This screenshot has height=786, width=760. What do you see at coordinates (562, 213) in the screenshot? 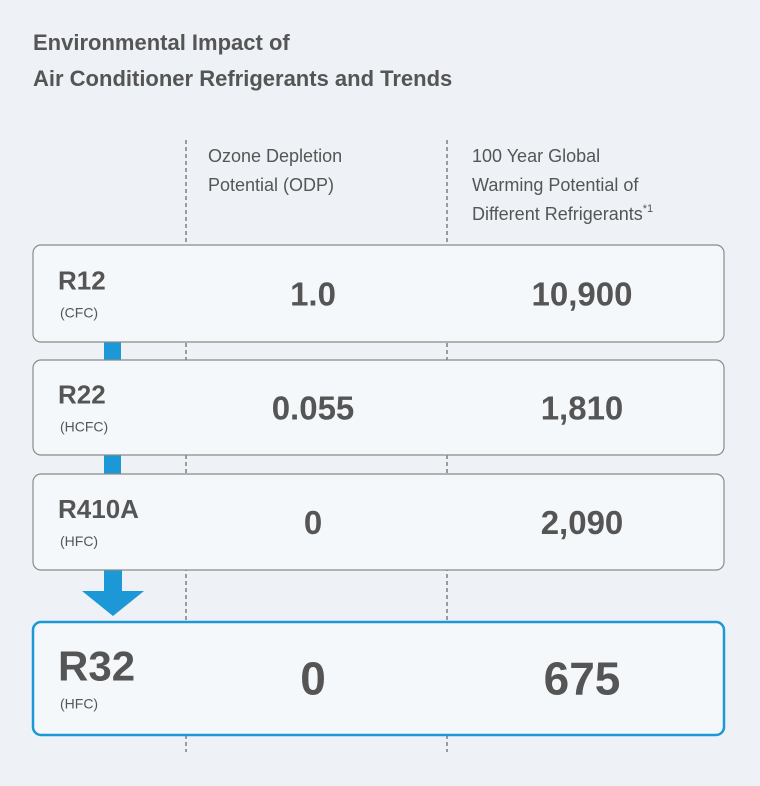
I see `column-header: Different Refrigerants*1` at bounding box center [562, 213].